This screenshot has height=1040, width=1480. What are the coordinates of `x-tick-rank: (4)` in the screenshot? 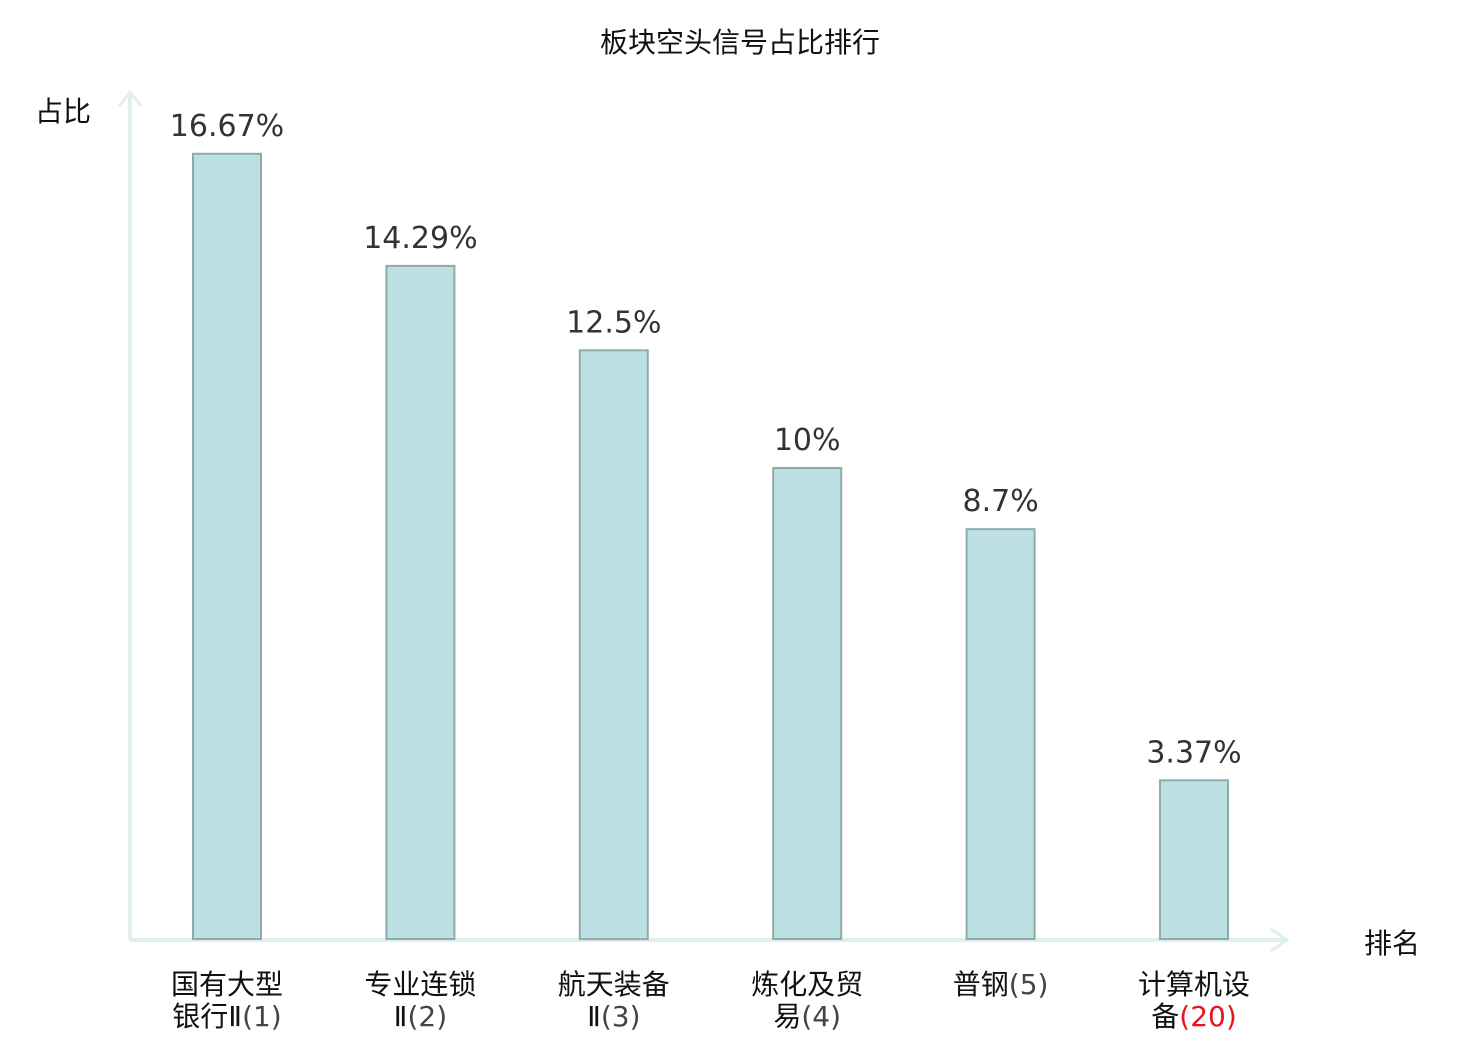 It's located at (821, 1016).